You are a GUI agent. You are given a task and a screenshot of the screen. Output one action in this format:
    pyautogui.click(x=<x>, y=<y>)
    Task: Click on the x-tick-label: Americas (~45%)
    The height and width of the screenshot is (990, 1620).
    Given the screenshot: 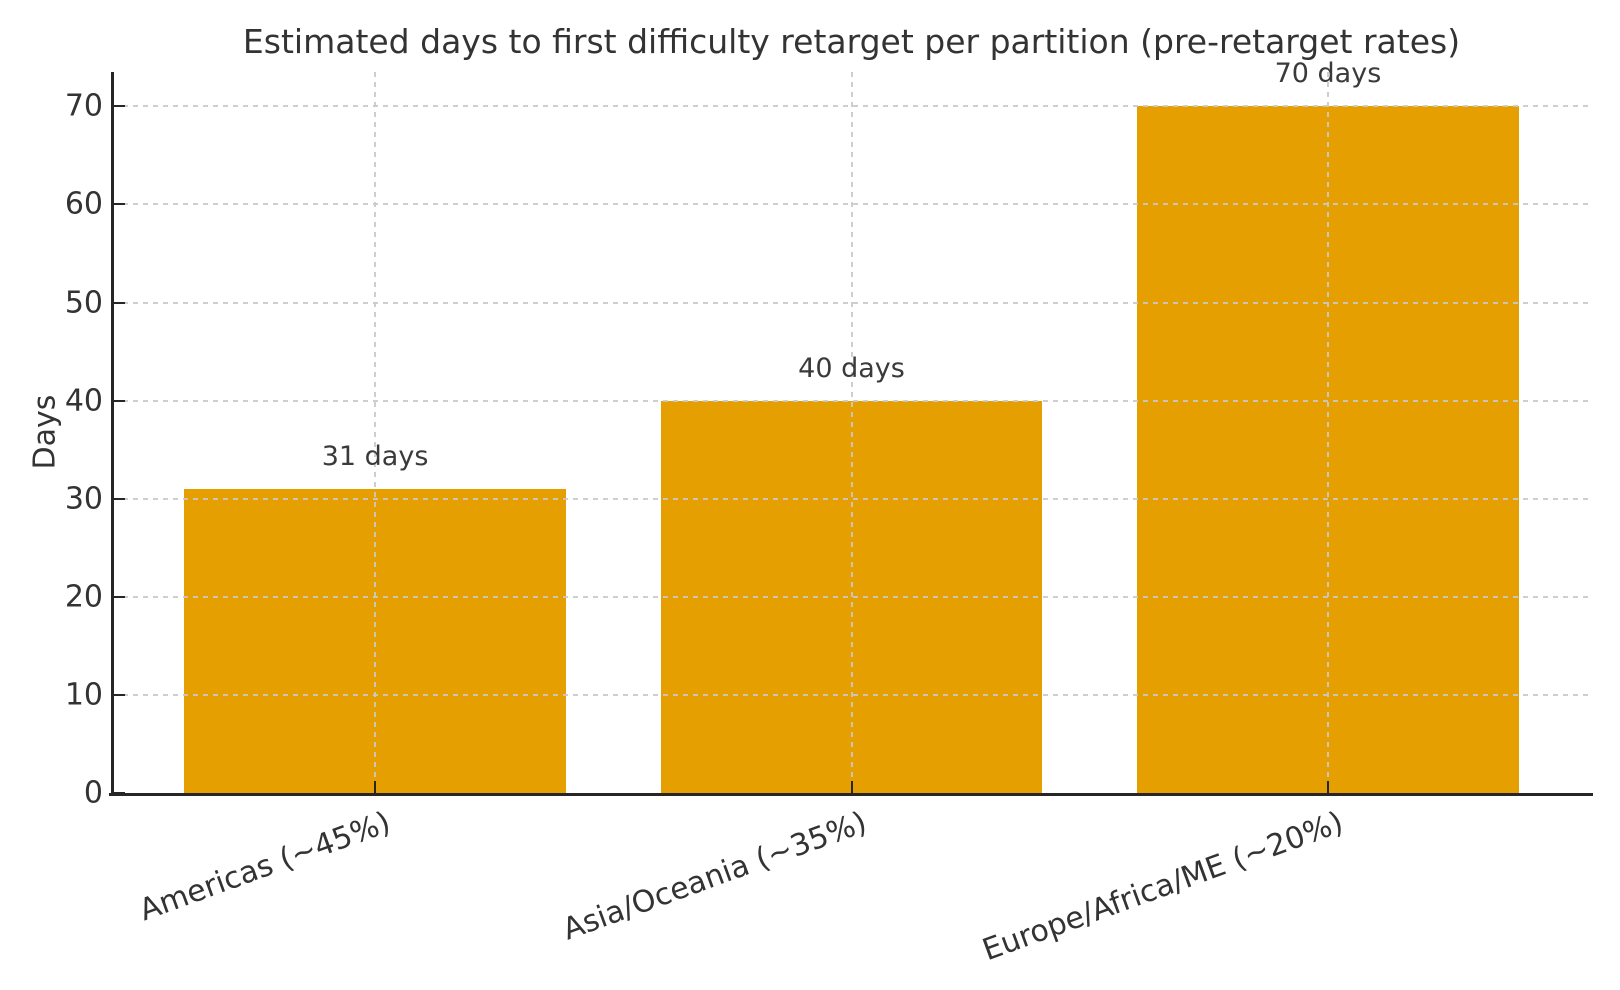 What is the action you would take?
    pyautogui.click(x=265, y=867)
    